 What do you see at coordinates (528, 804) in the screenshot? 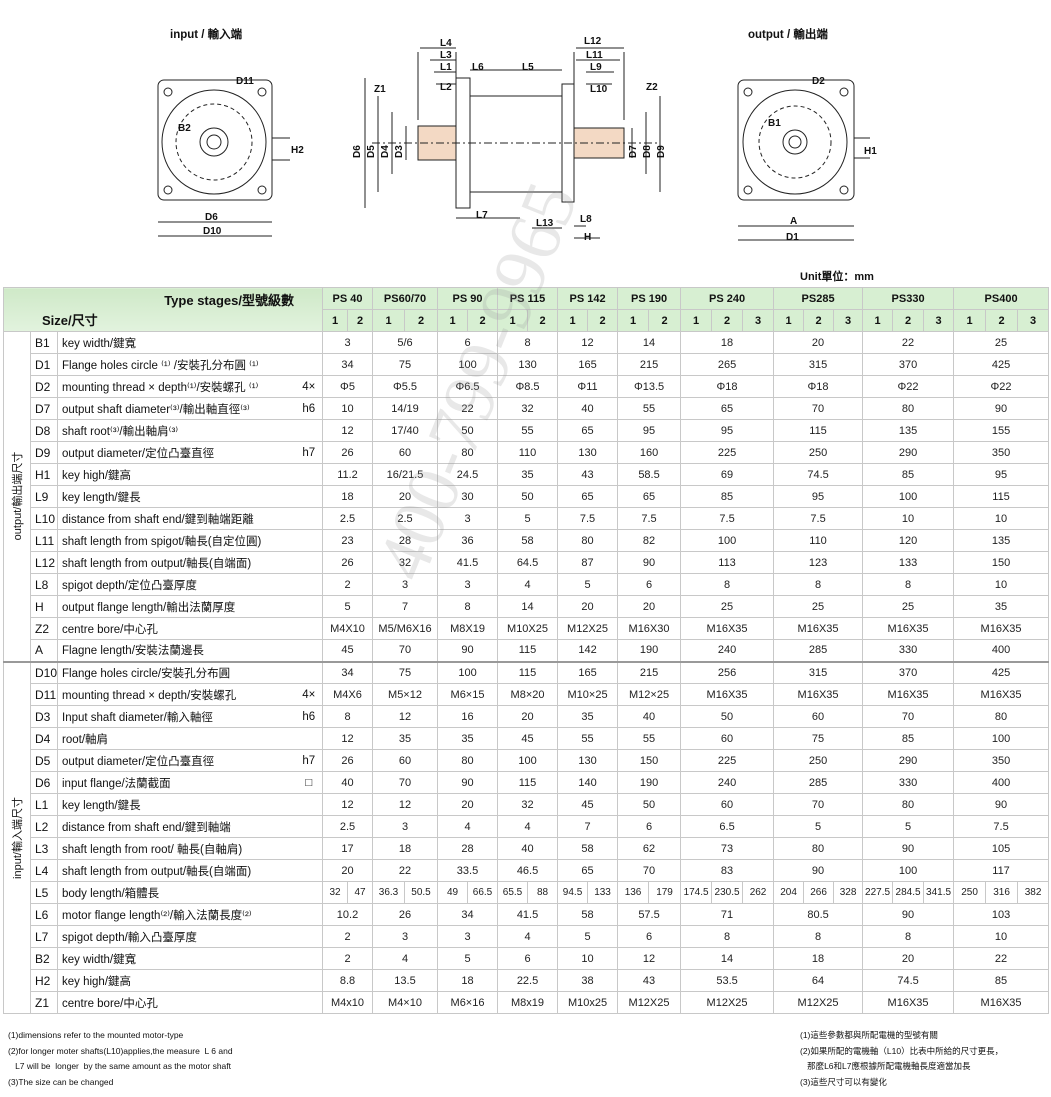
I see `table-cell: 32` at bounding box center [528, 804].